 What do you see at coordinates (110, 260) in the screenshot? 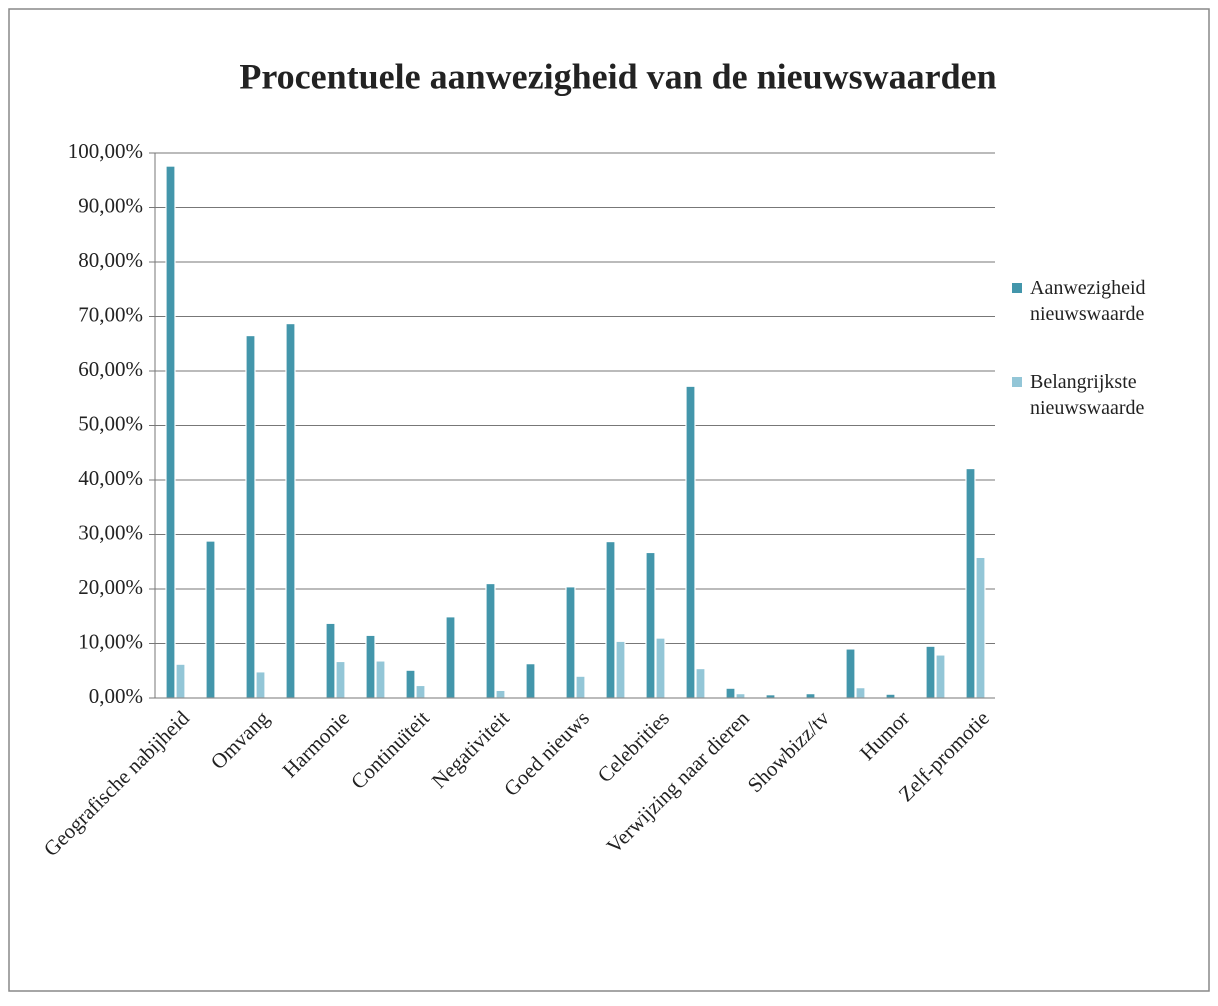
I see `y-tick-label: 80,00%` at bounding box center [110, 260].